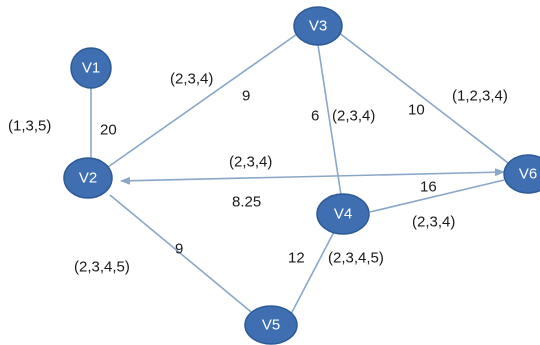 The width and height of the screenshot is (540, 345). I want to click on node-v1: V1, so click(91, 68).